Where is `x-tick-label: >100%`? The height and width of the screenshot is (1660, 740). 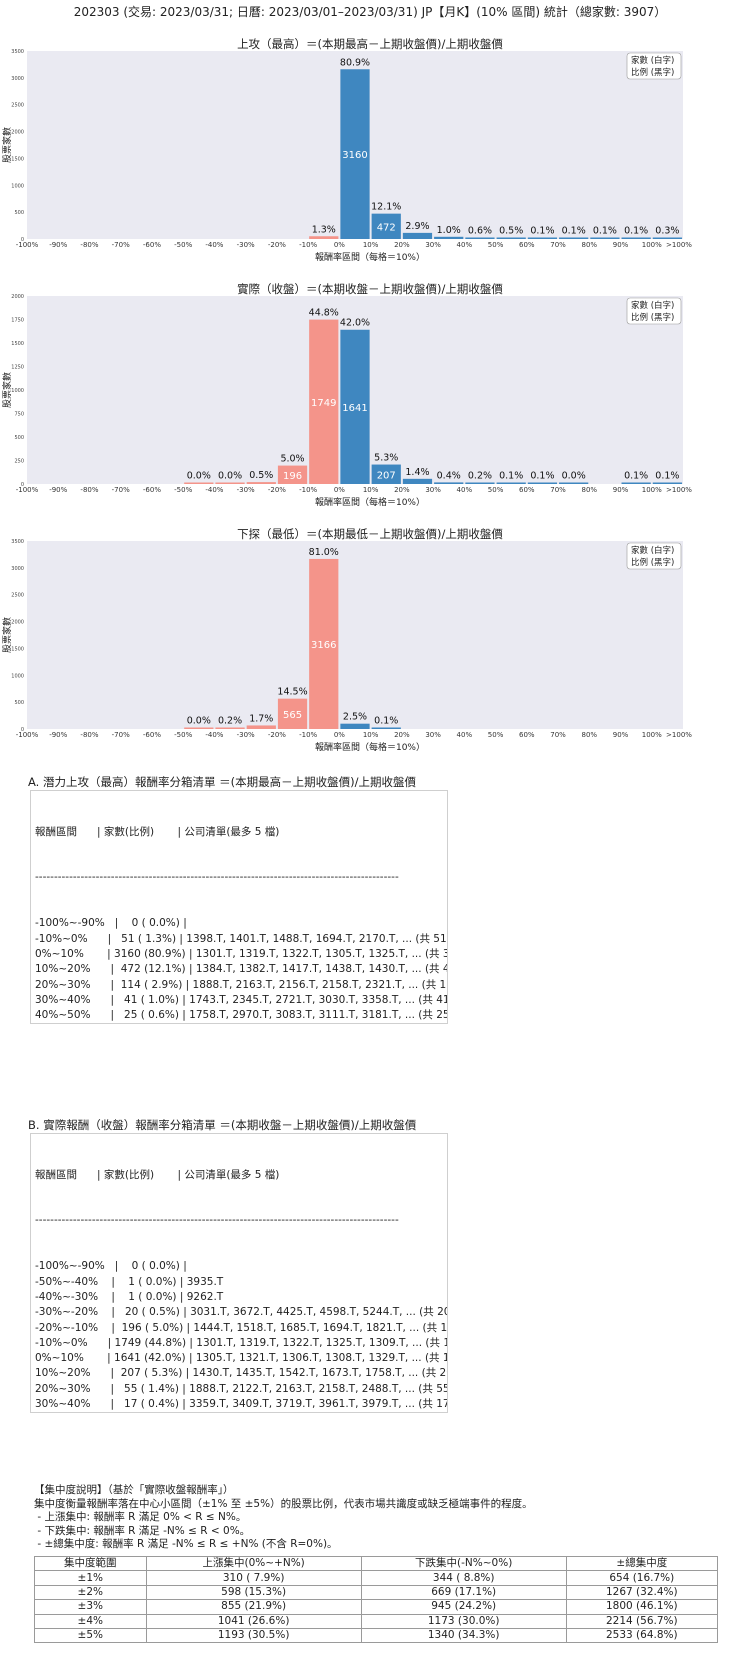
x-tick-label: >100% is located at coordinates (679, 735).